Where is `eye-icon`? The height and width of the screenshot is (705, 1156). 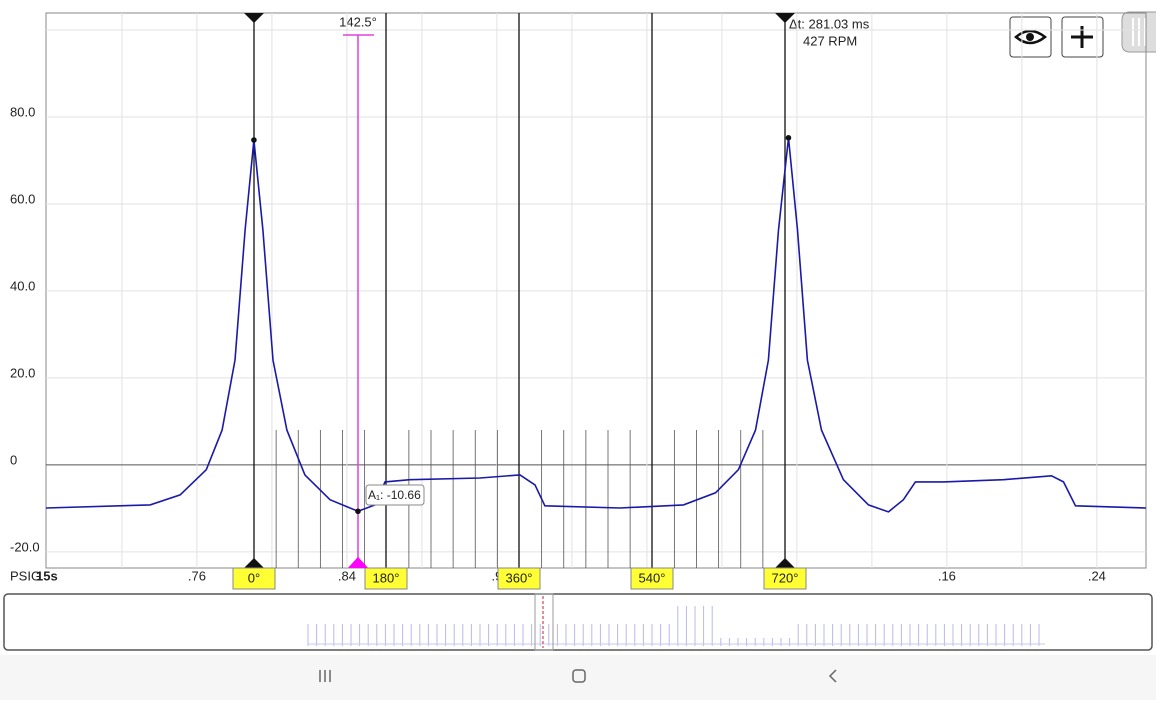
eye-icon is located at coordinates (1031, 37).